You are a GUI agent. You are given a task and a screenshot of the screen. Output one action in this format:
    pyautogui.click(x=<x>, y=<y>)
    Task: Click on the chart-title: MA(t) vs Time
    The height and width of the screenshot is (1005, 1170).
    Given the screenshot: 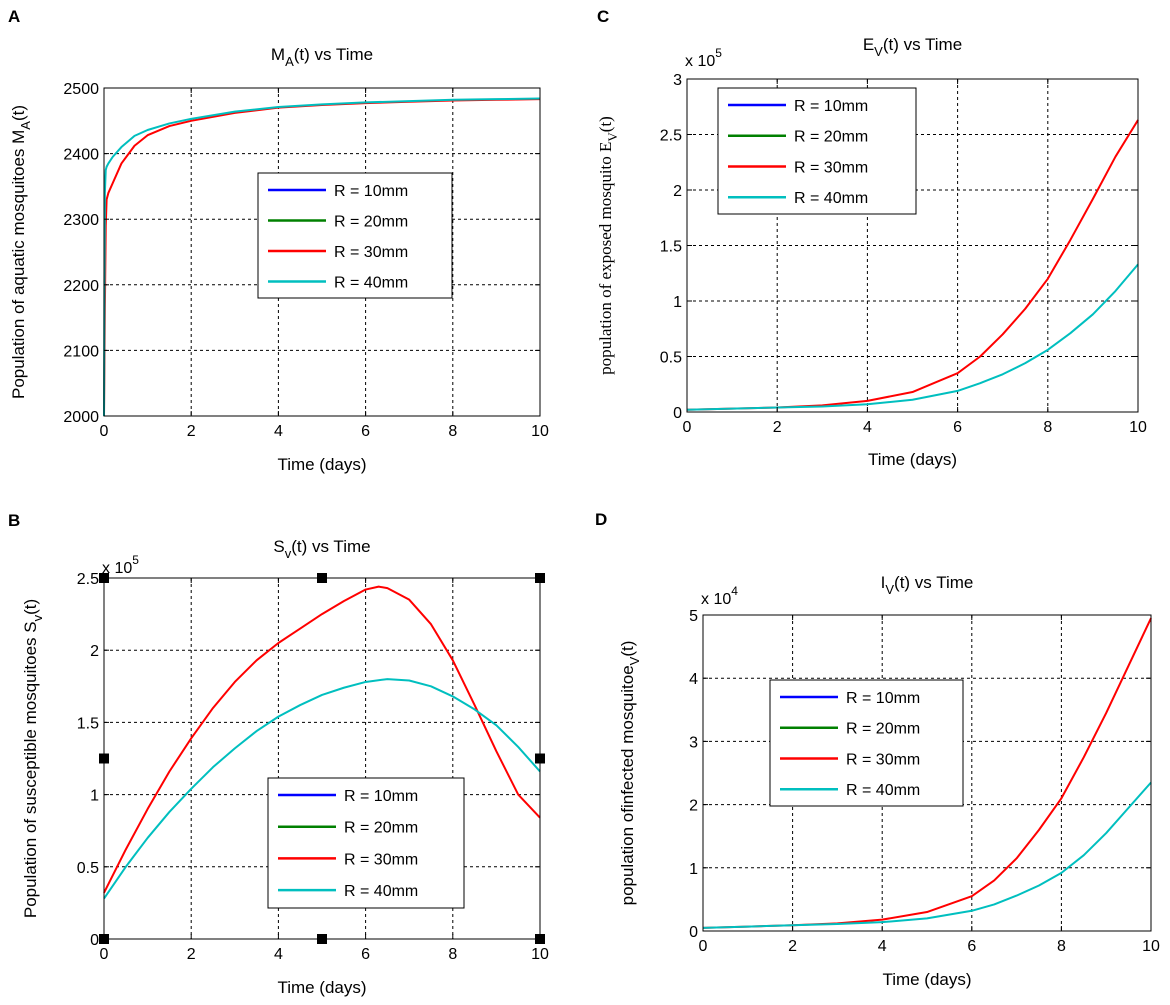 What is the action you would take?
    pyautogui.click(x=322, y=57)
    